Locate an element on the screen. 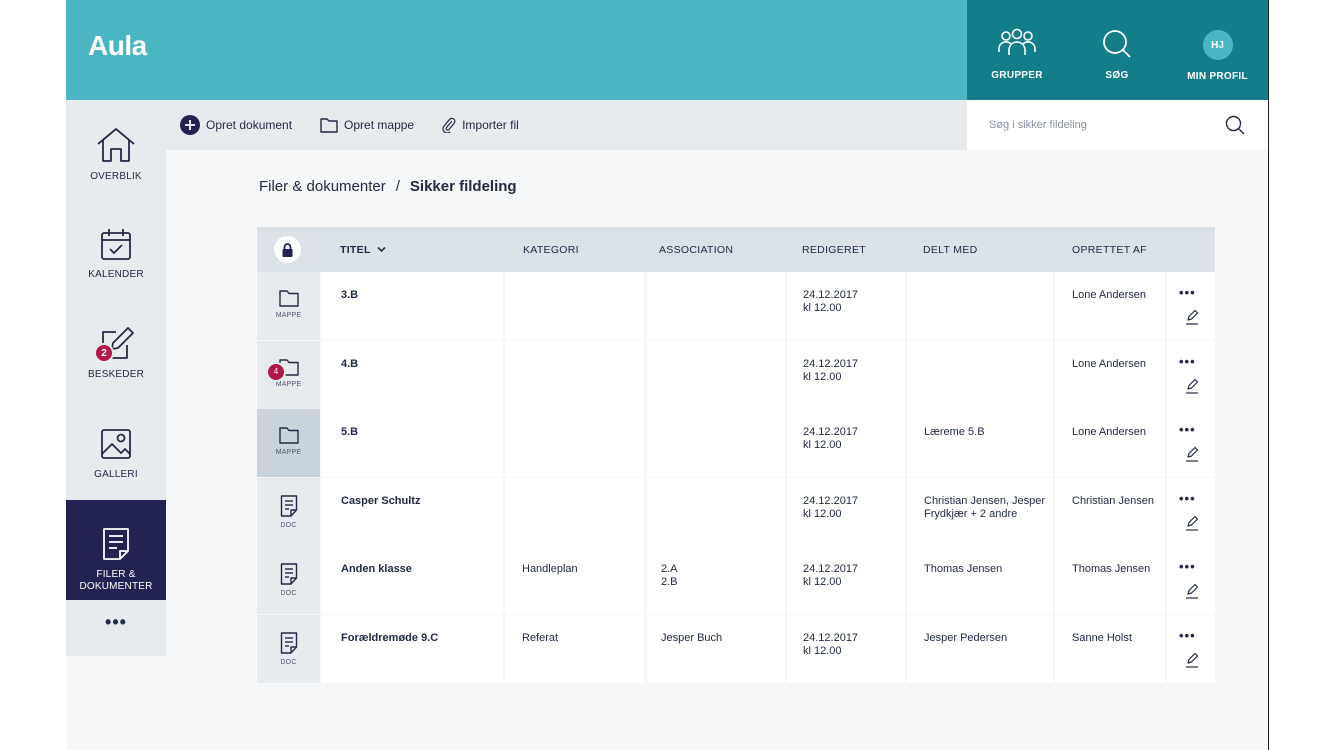  create-document-label: Opret dokument is located at coordinates (249, 125).